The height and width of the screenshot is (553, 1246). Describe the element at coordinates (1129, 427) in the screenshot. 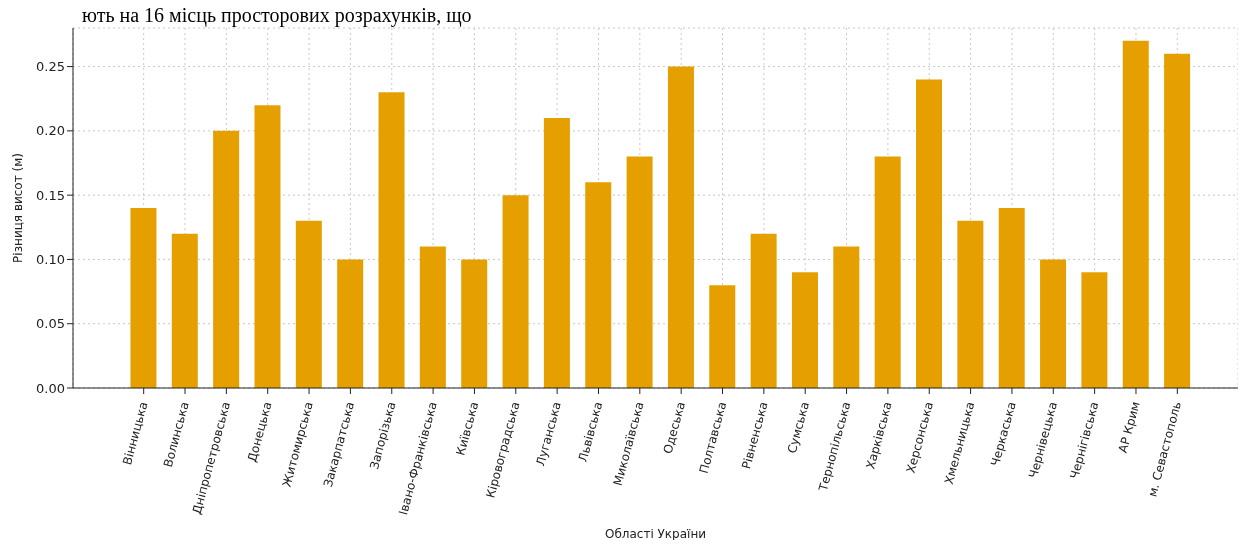

I see `x-tick-label: АР Крим` at that location.